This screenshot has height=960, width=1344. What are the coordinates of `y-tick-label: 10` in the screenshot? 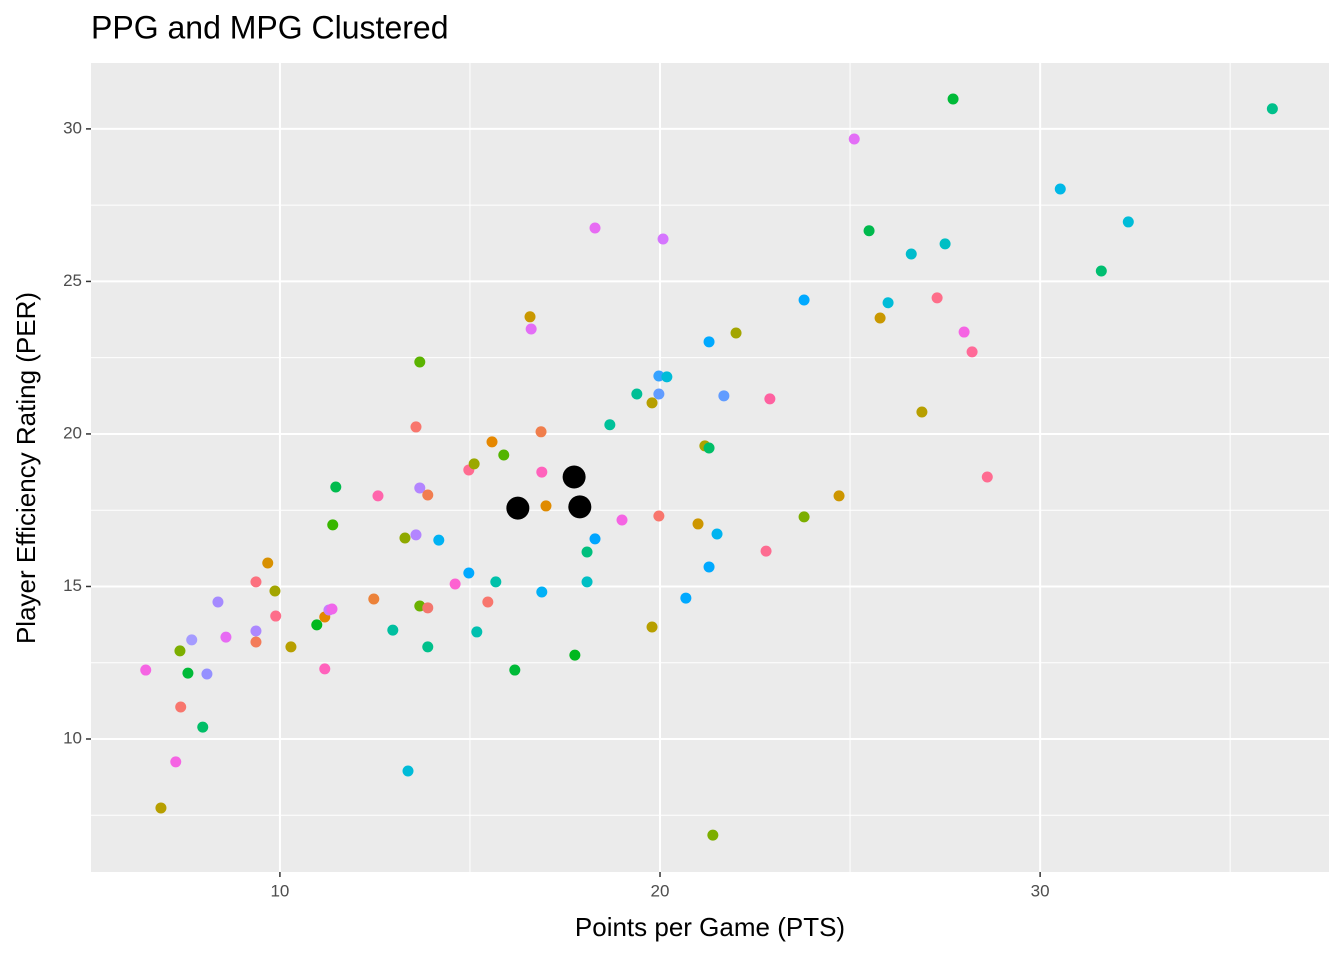 It's located at (72, 737).